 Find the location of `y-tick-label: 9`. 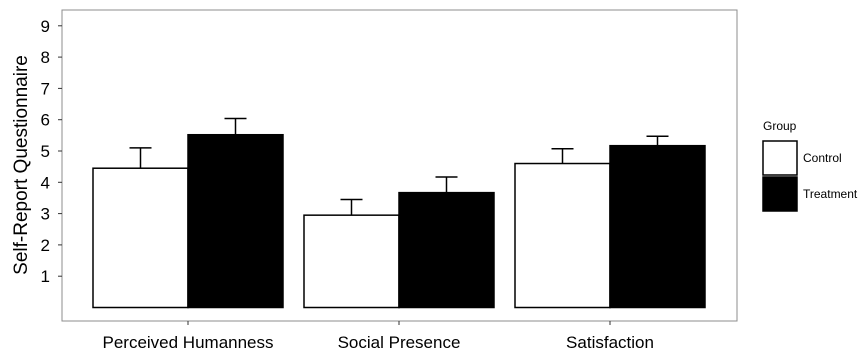

y-tick-label: 9 is located at coordinates (45, 26).